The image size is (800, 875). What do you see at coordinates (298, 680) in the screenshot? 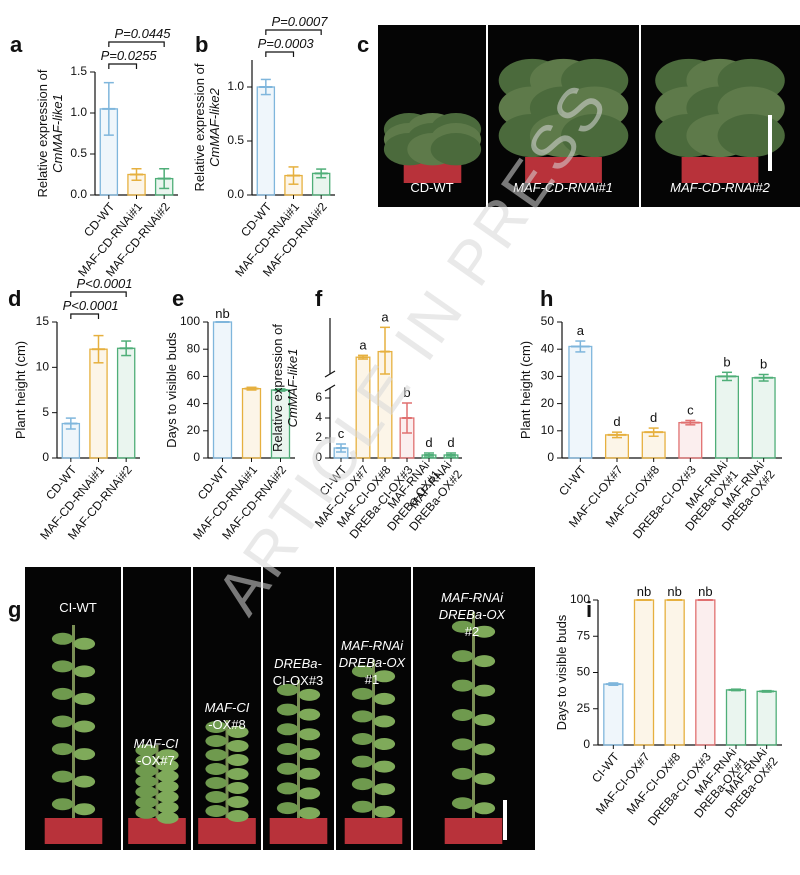
I see `photo-label-line: CI-OX#3` at bounding box center [298, 680].